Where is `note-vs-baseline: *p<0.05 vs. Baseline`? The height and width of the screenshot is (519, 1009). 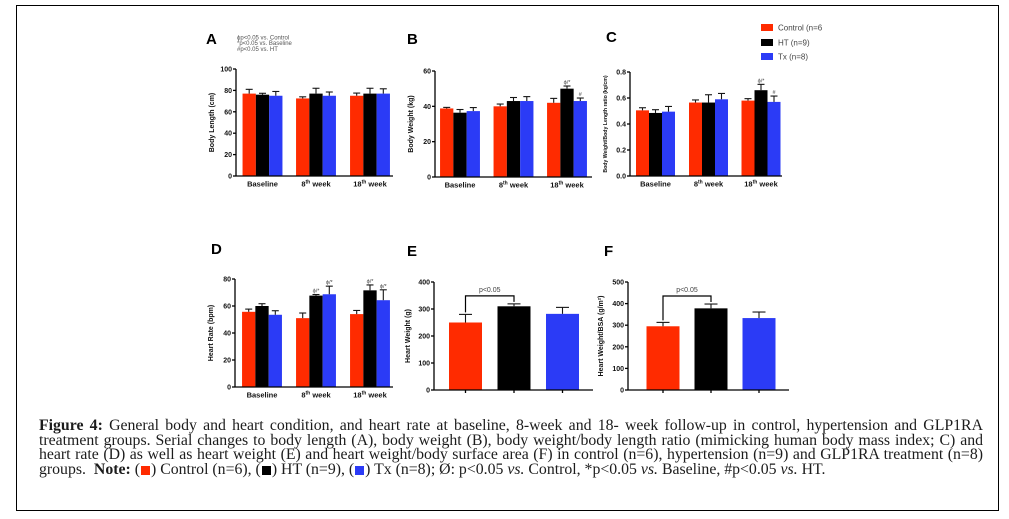 note-vs-baseline: *p<0.05 vs. Baseline is located at coordinates (265, 44).